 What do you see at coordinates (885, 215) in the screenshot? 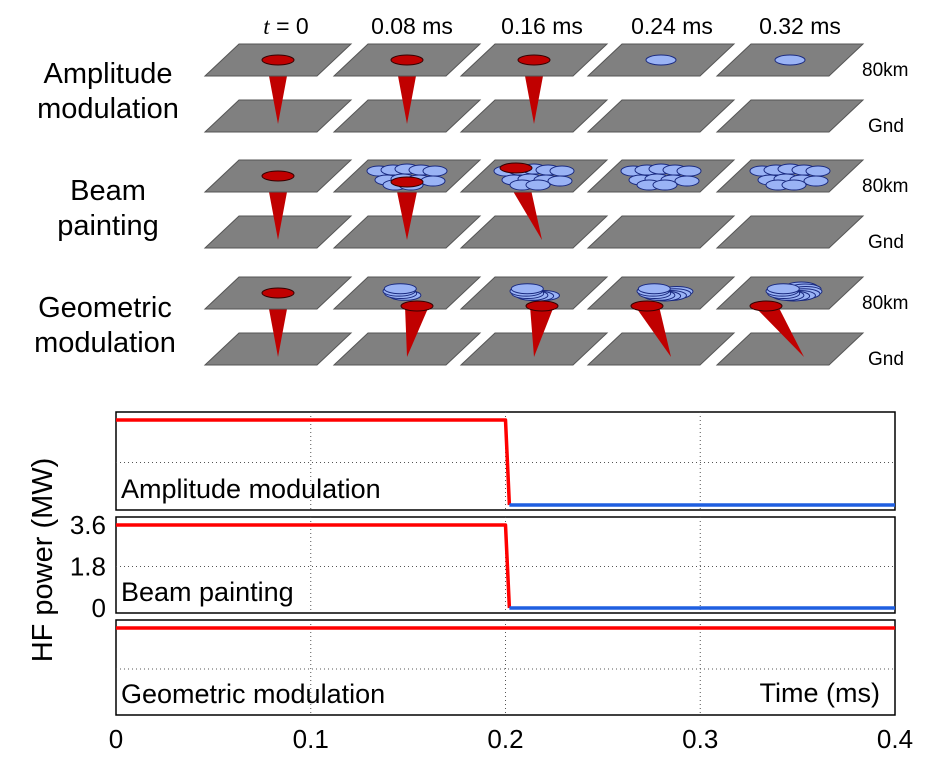
I see `level-labels: 80km Gnd 80km Gnd 80km Gnd` at bounding box center [885, 215].